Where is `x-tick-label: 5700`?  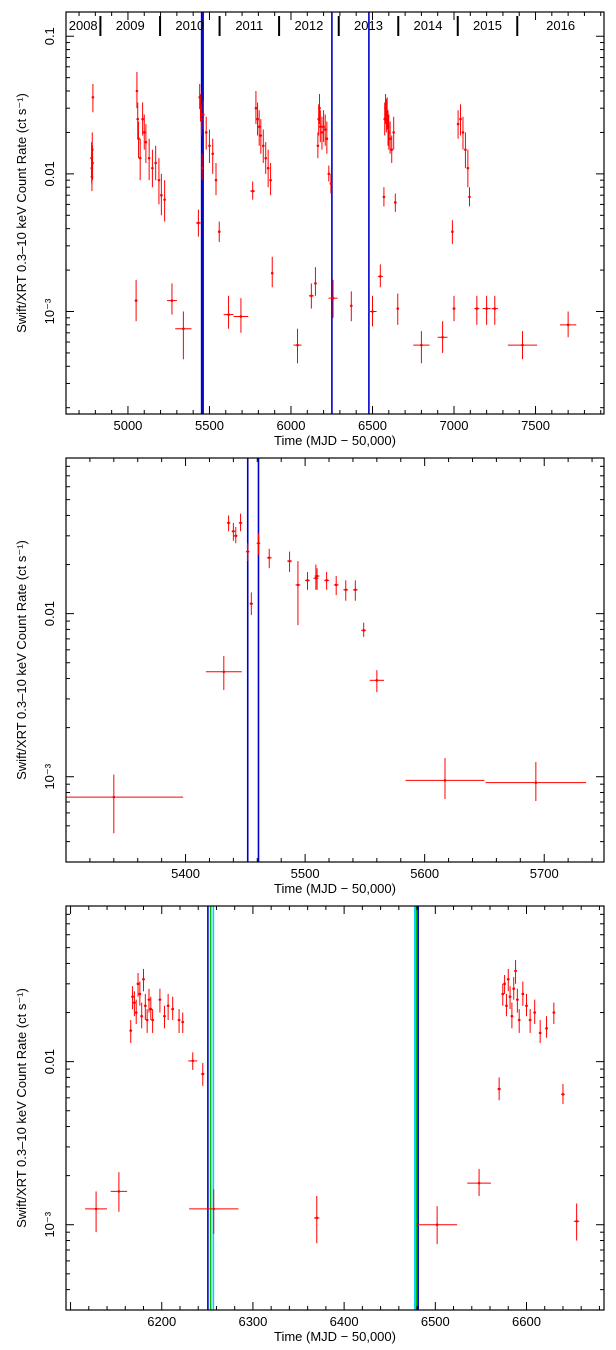 x-tick-label: 5700 is located at coordinates (544, 873).